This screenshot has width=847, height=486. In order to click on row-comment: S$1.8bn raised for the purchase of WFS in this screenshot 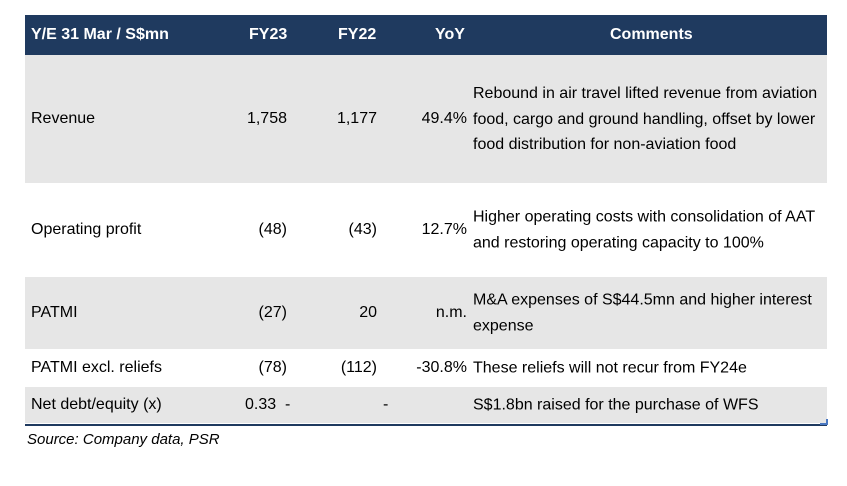, I will do `click(616, 405)`.